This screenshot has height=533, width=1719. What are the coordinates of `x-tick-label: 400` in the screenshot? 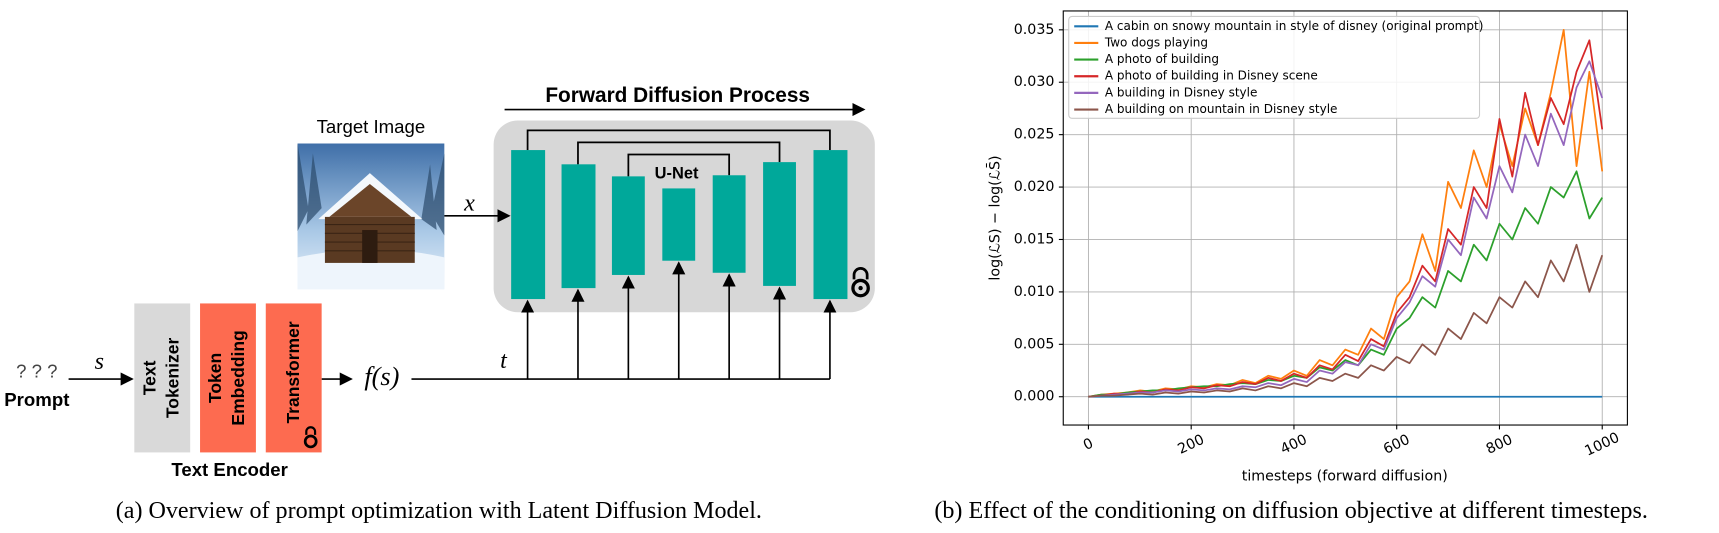 It's located at (1293, 445).